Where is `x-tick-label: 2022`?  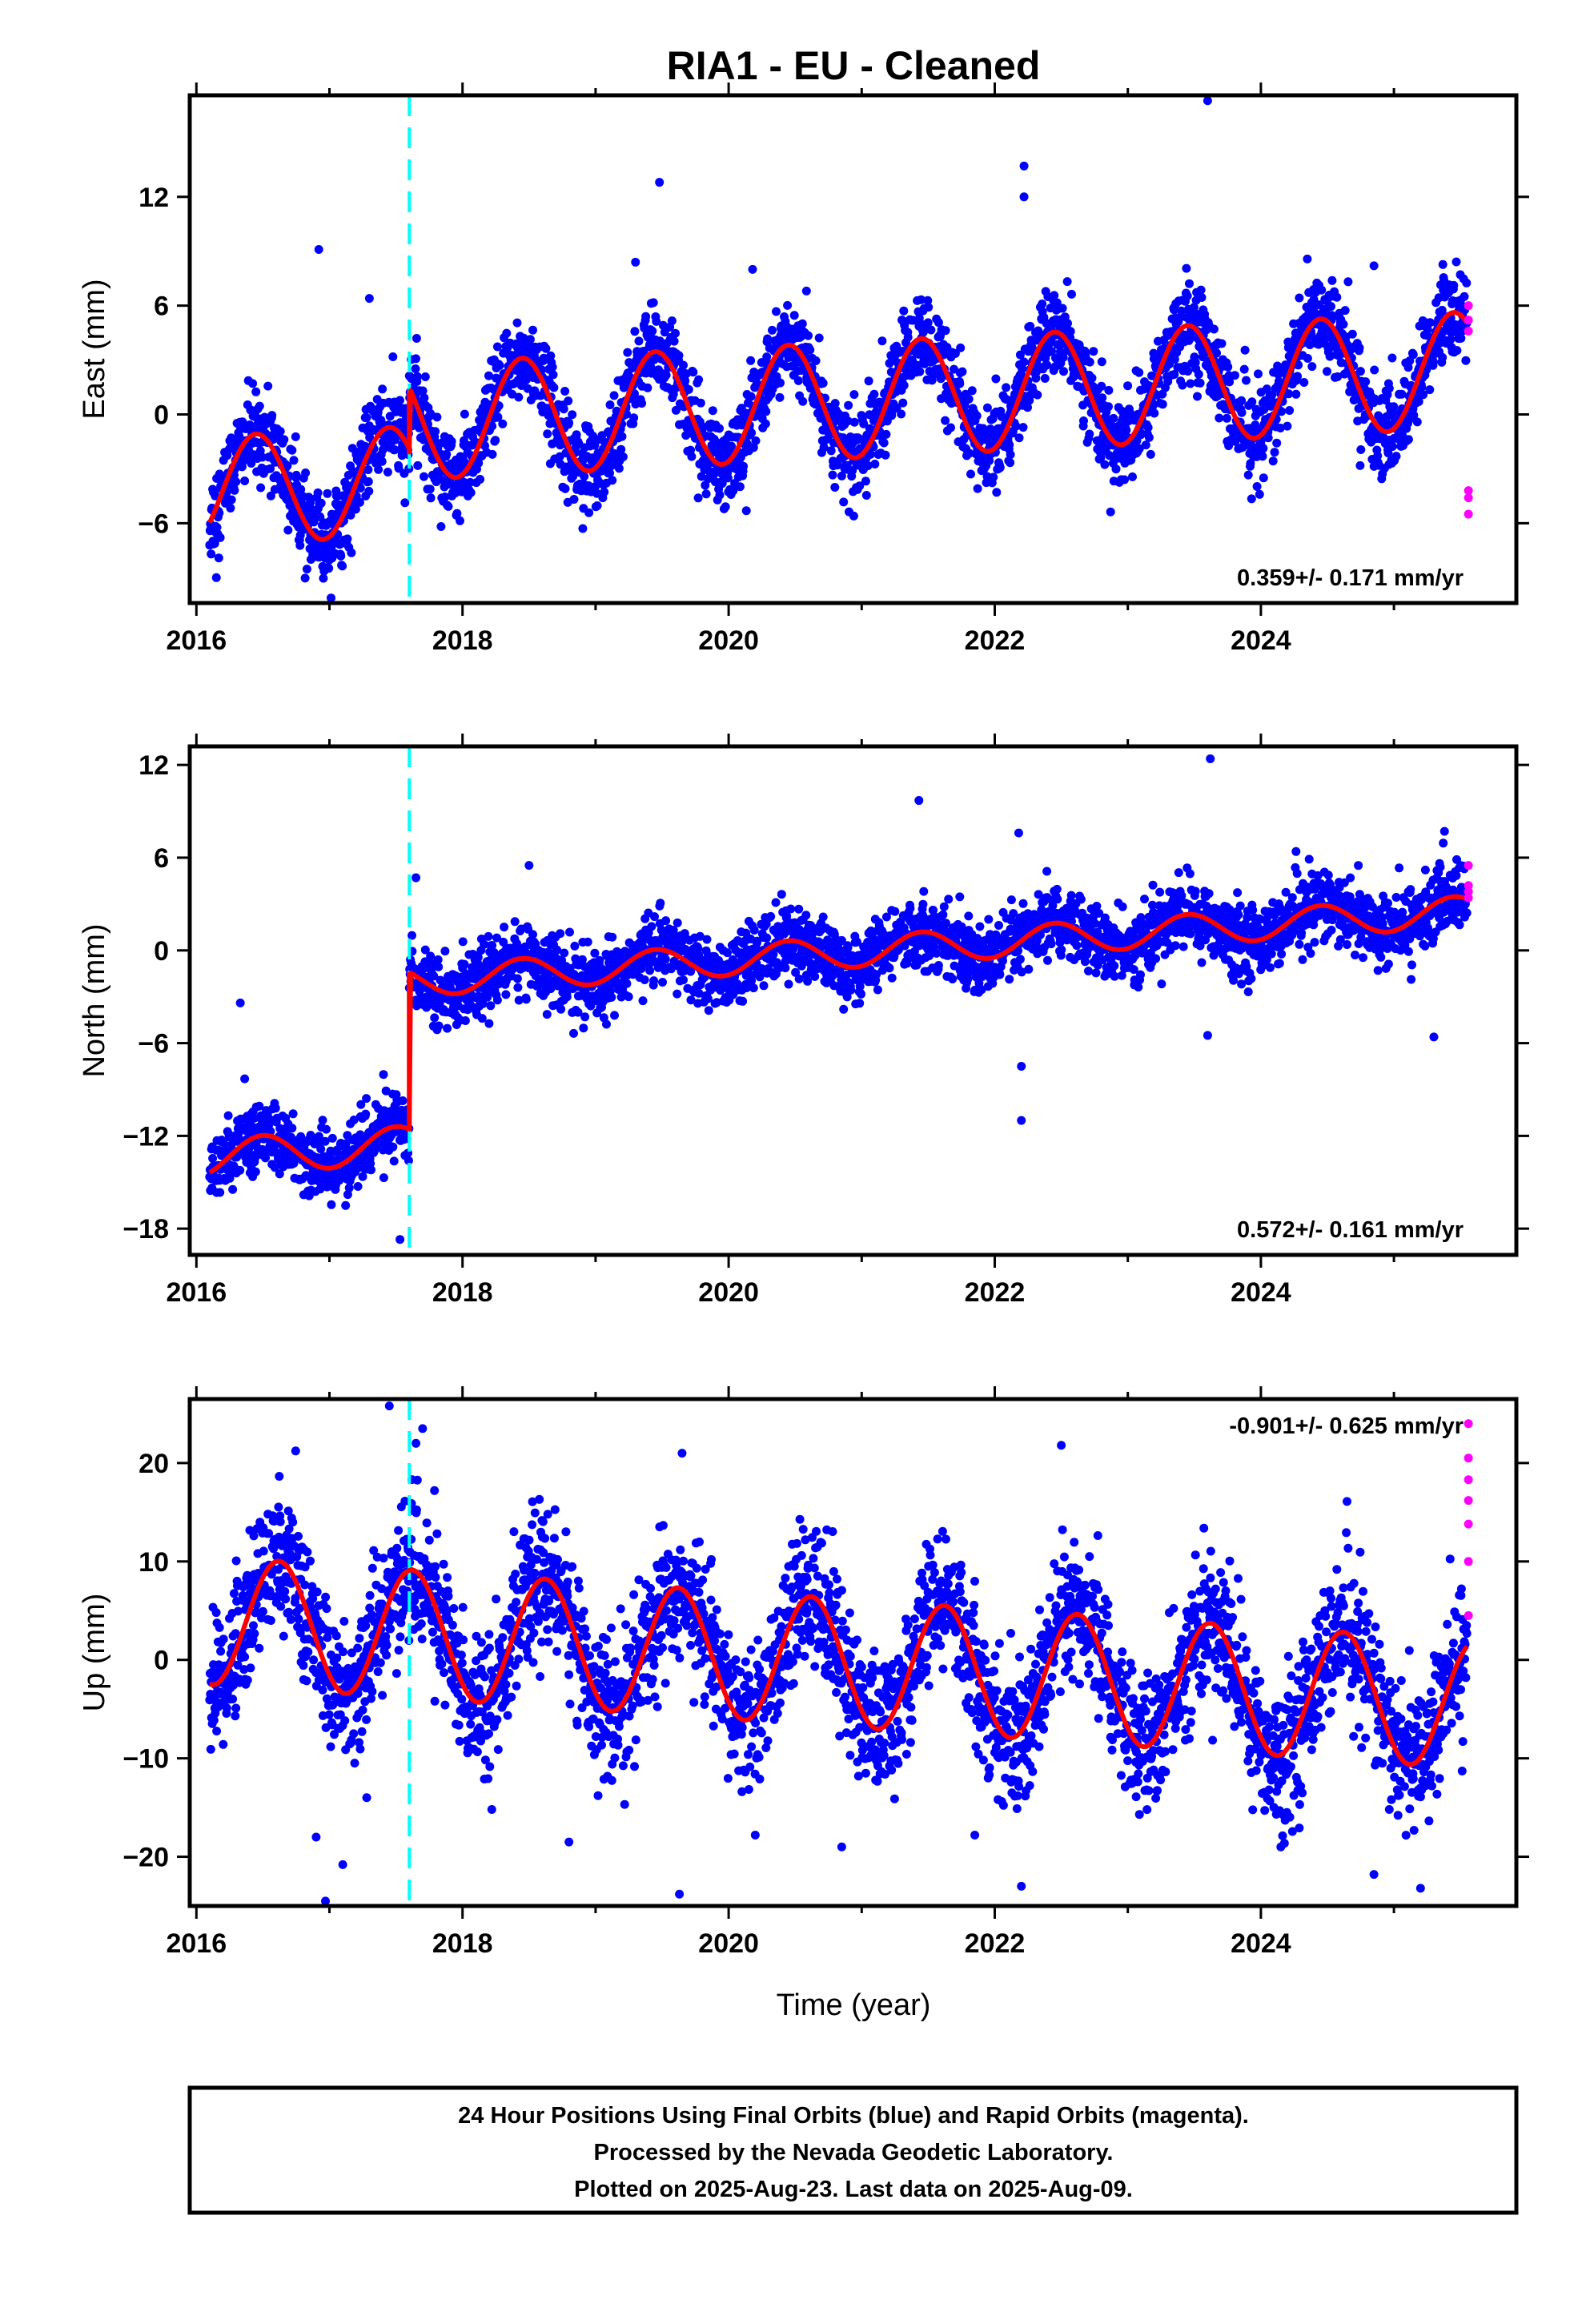 x-tick-label: 2022 is located at coordinates (995, 640).